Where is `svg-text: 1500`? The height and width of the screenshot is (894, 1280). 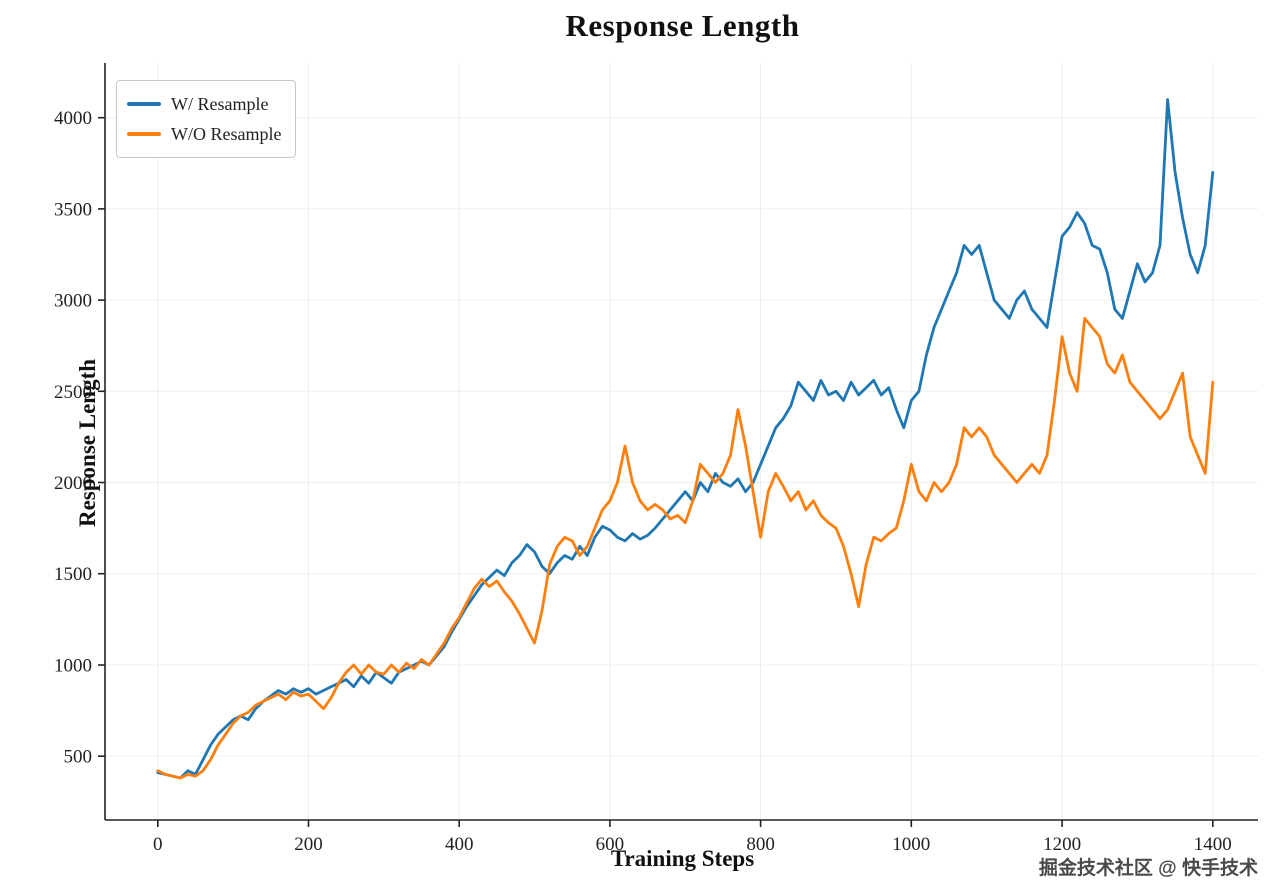
svg-text: 1500 is located at coordinates (73, 574).